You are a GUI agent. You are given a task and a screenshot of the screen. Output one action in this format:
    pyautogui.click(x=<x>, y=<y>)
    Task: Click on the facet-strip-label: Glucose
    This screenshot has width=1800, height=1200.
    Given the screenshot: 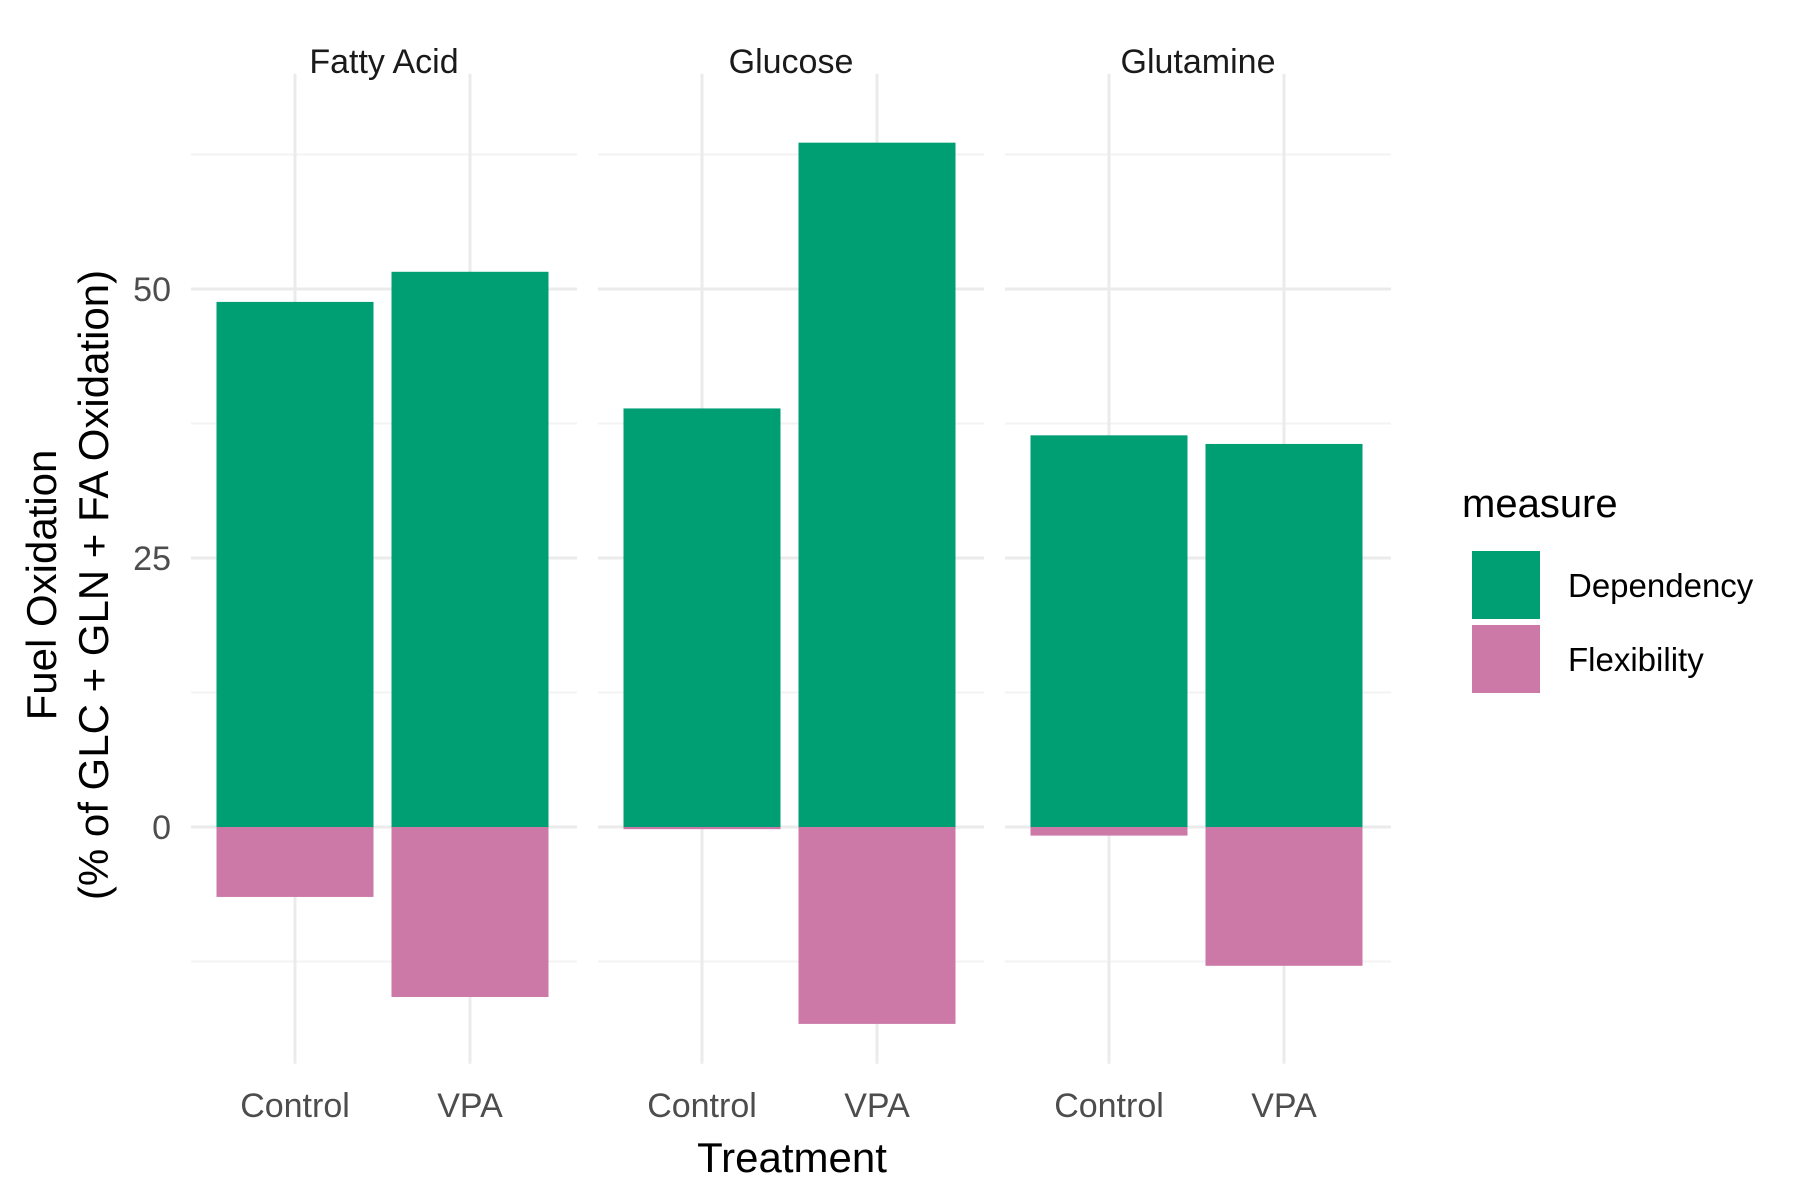 What is the action you would take?
    pyautogui.click(x=791, y=62)
    